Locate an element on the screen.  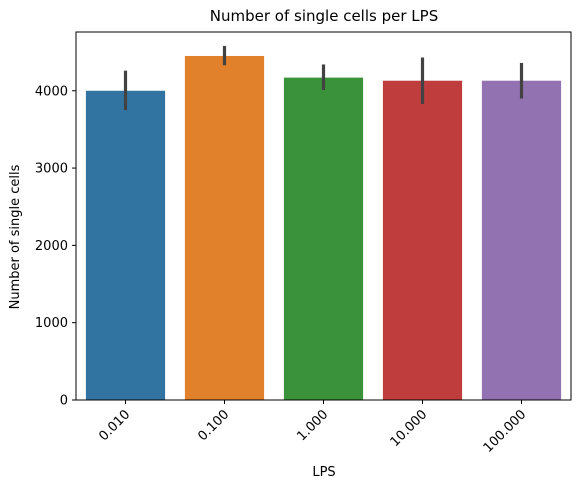
x-axis: 0.010 0.100 1.000 10.000 100.000 is located at coordinates (312, 428).